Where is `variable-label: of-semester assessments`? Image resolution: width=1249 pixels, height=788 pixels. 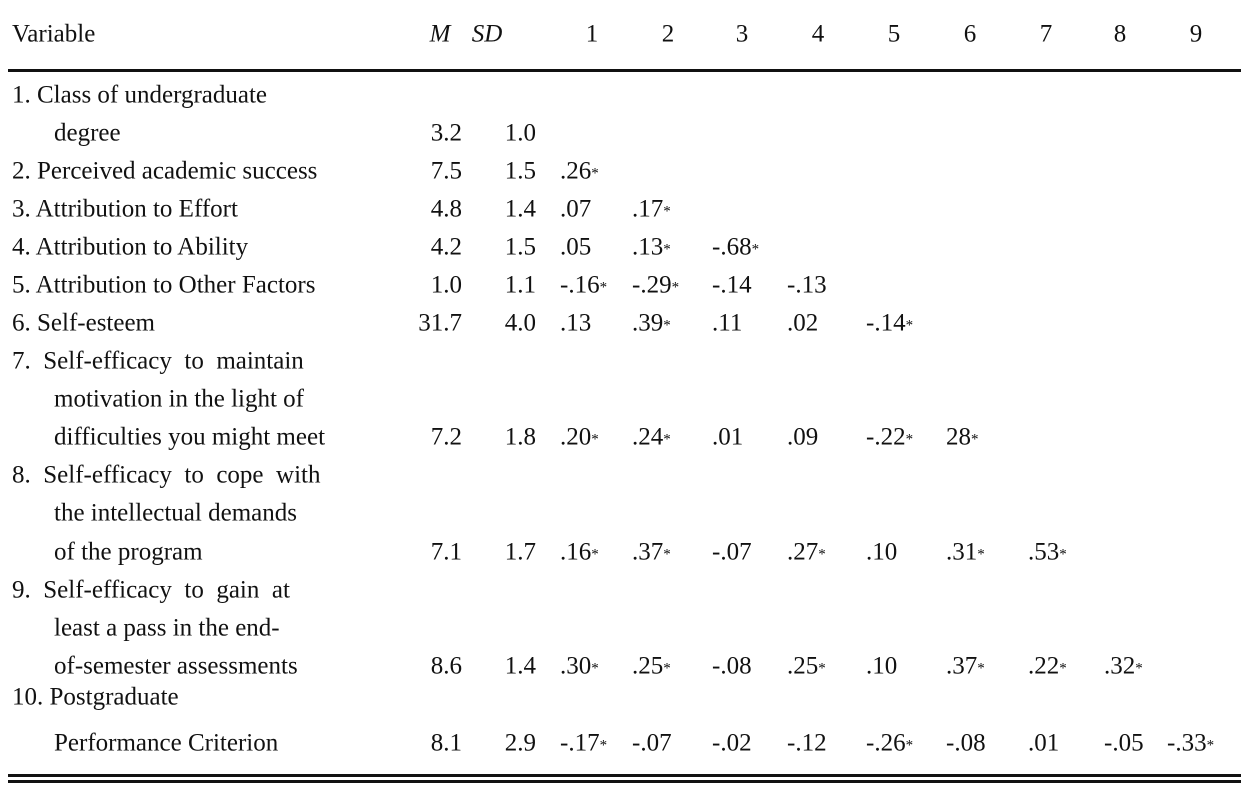
variable-label: of-semester assessments is located at coordinates (176, 666).